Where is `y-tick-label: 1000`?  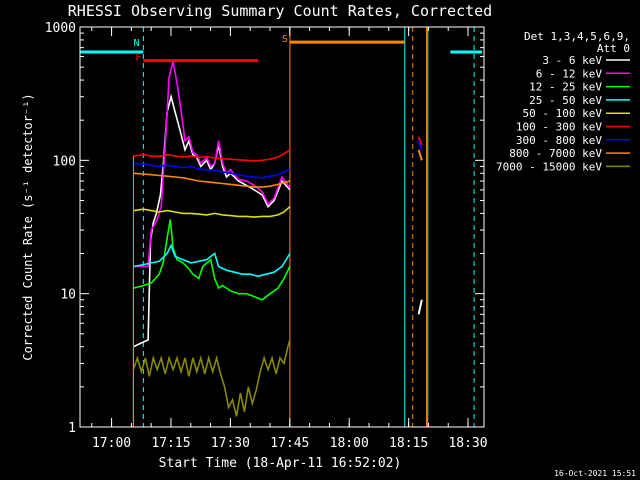 y-tick-label: 1000 is located at coordinates (60, 28).